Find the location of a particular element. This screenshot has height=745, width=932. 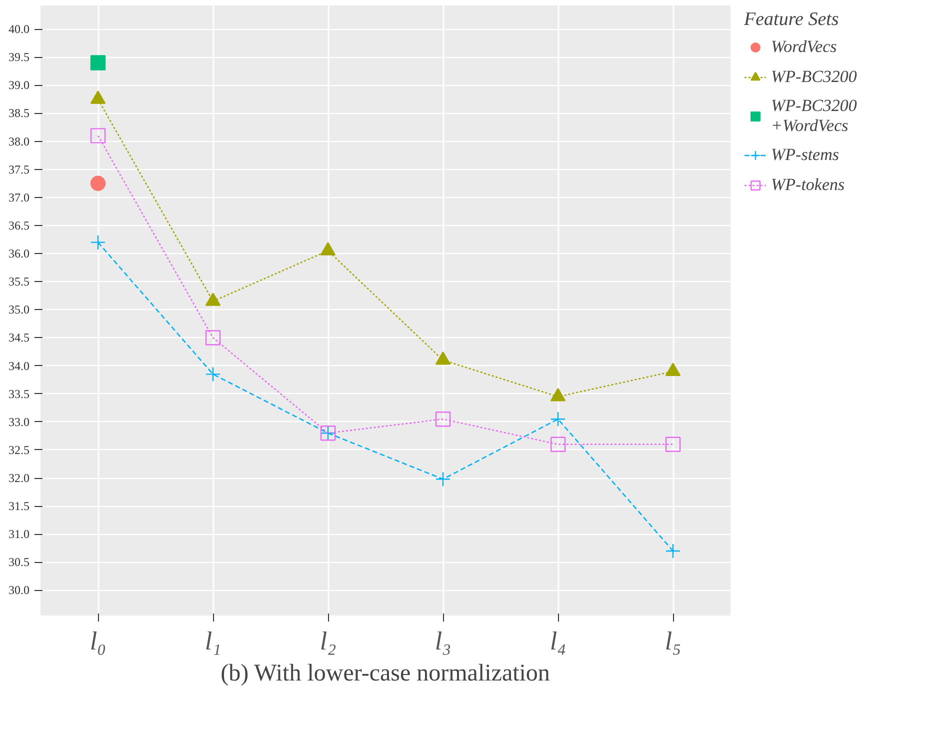

y-tick-label: 33.0 is located at coordinates (19, 421).